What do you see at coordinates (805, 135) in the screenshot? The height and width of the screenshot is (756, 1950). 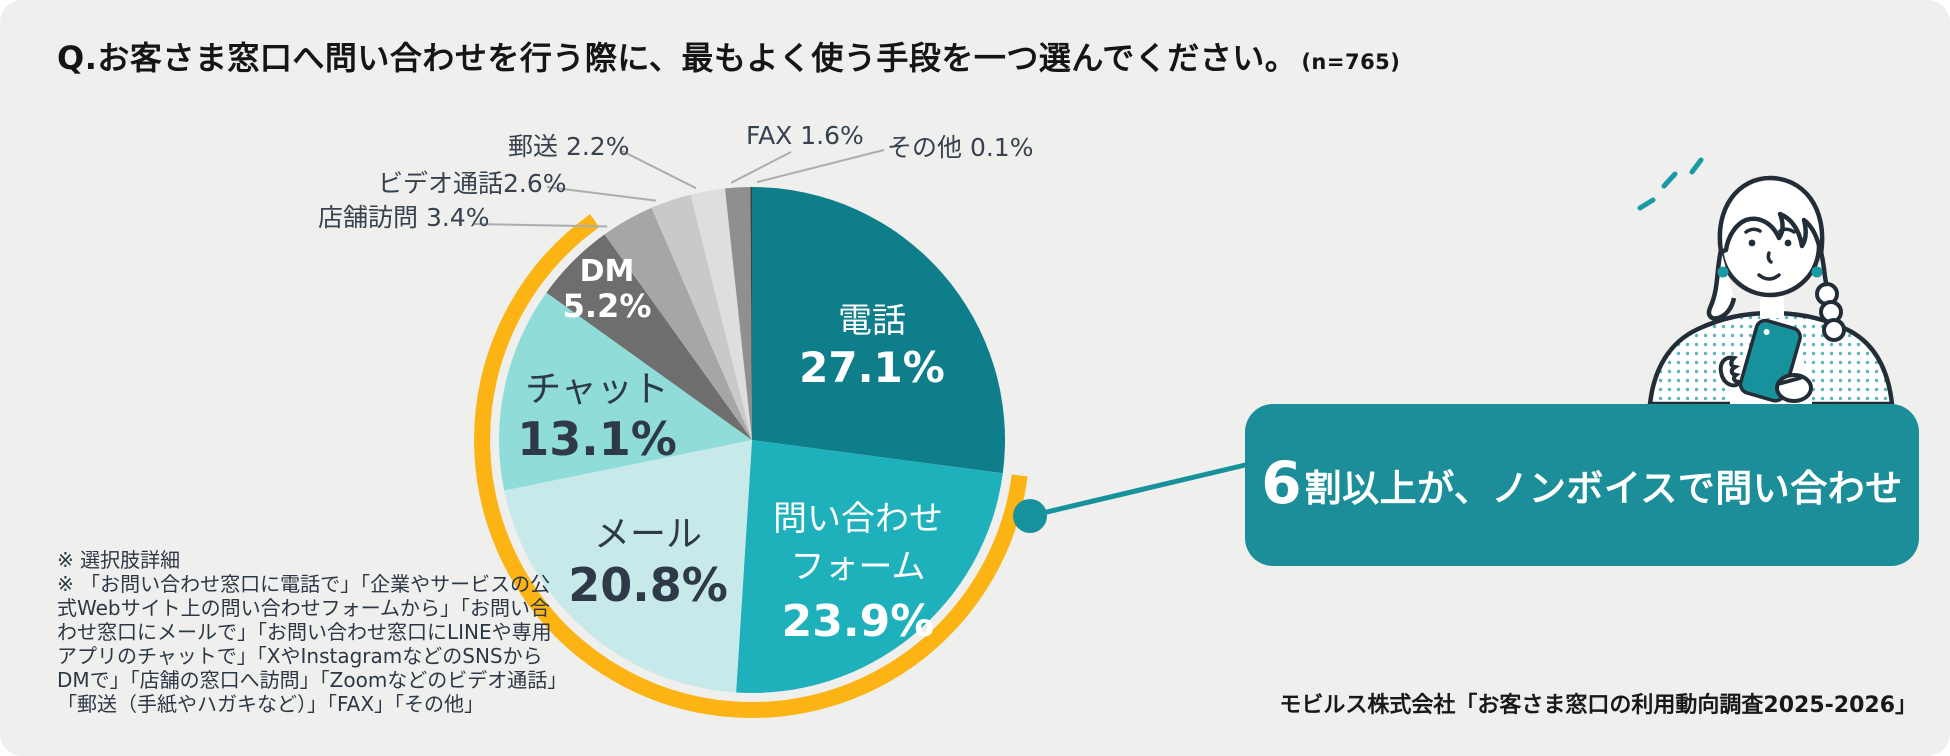 I see `pie-label-fax: FAX 1.6%` at bounding box center [805, 135].